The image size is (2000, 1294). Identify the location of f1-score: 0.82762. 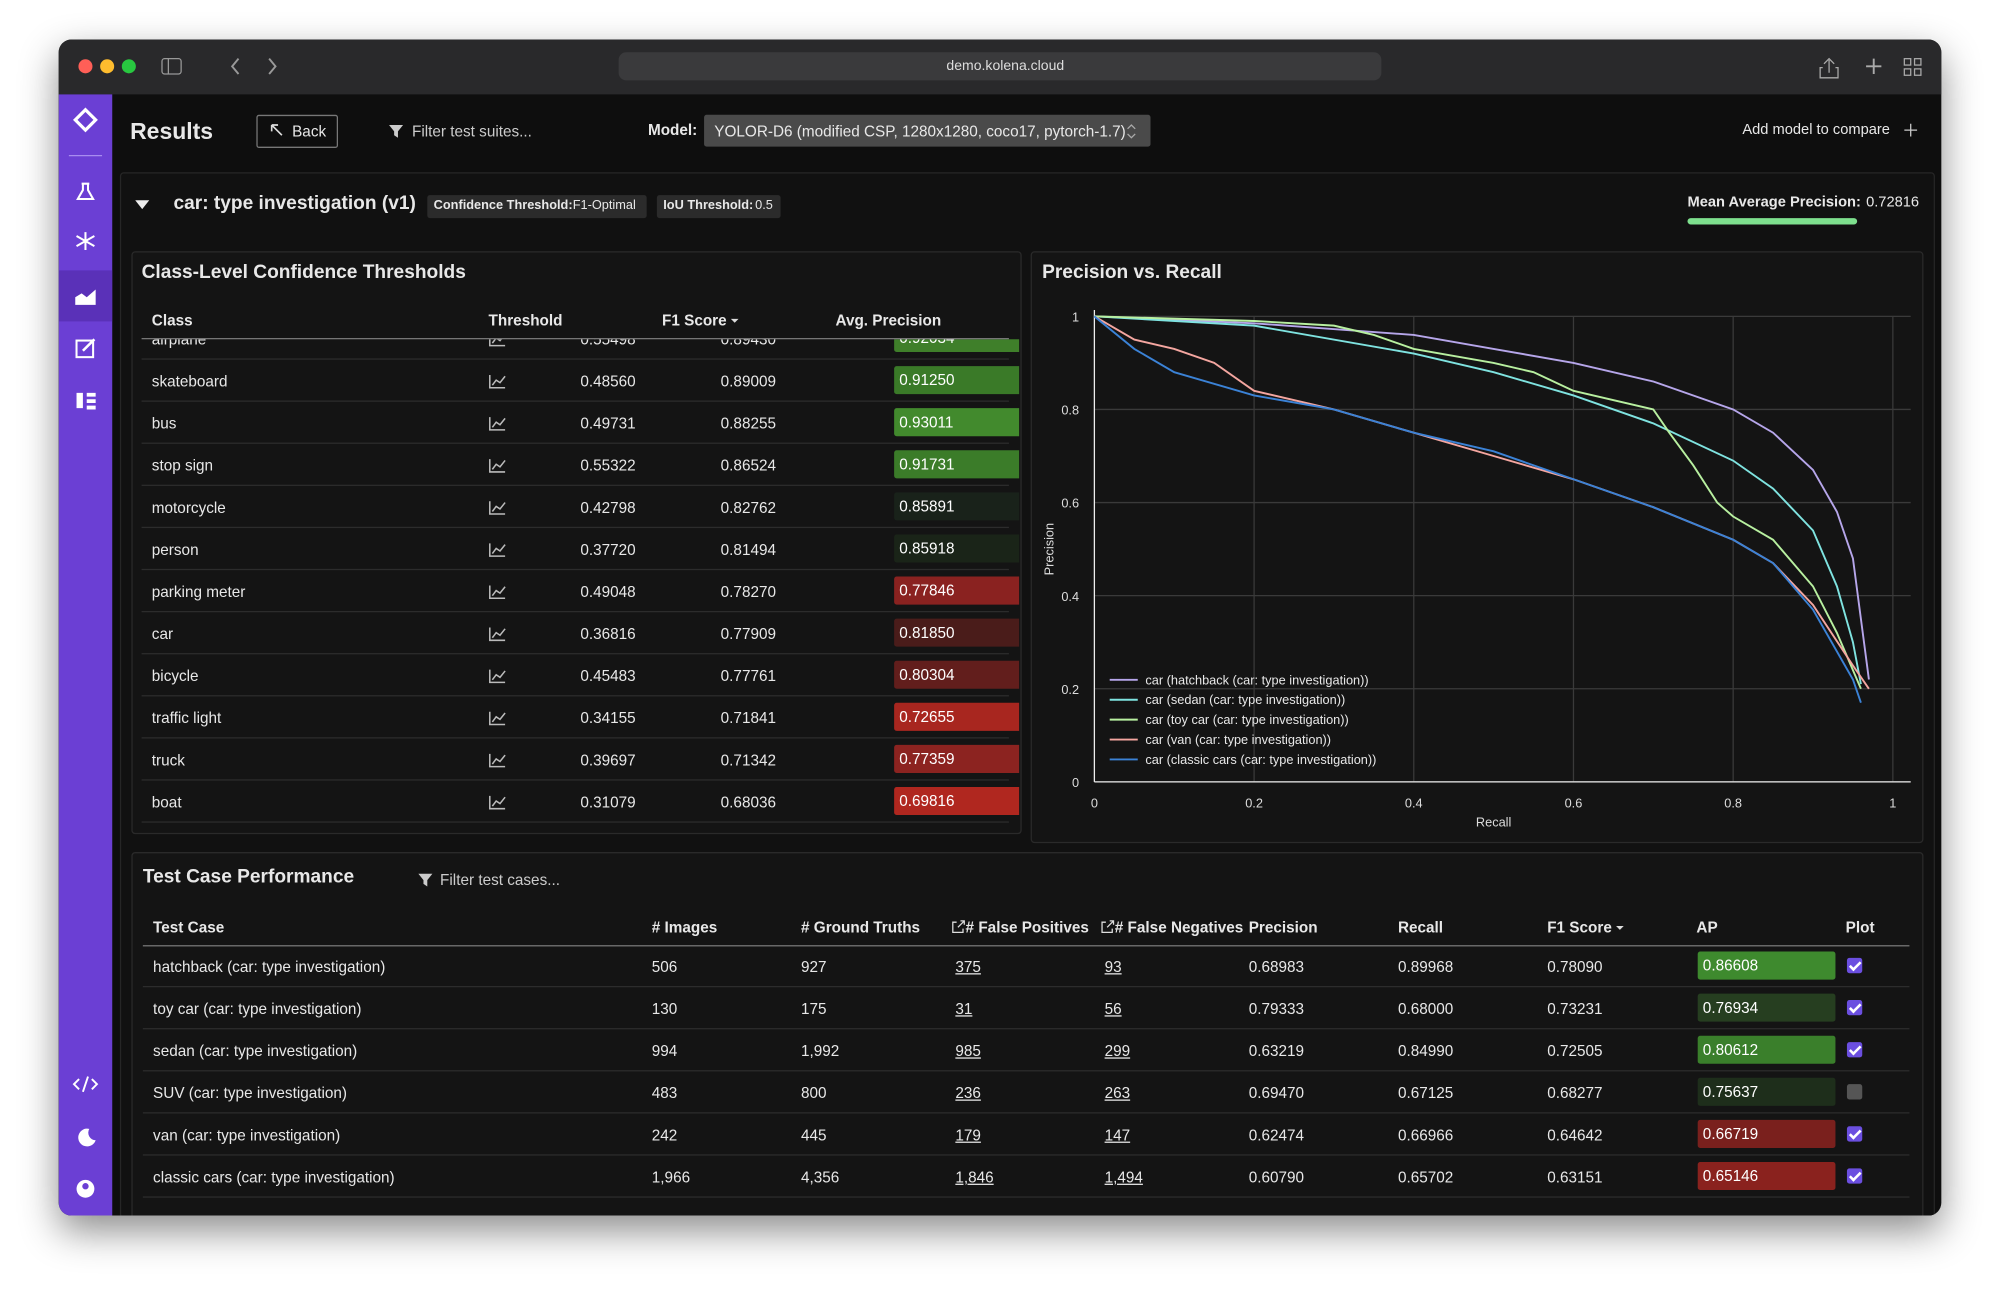
(748, 507).